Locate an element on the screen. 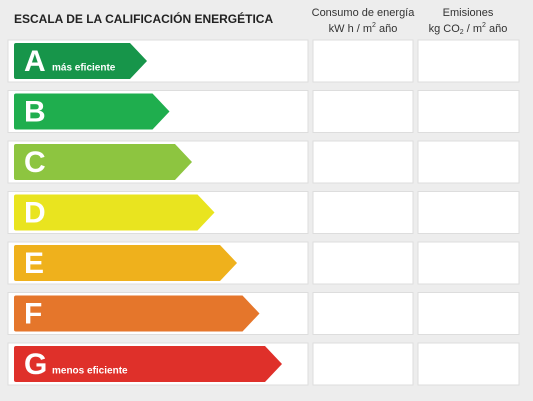 The height and width of the screenshot is (401, 533). rating-note: más eficiente is located at coordinates (84, 68).